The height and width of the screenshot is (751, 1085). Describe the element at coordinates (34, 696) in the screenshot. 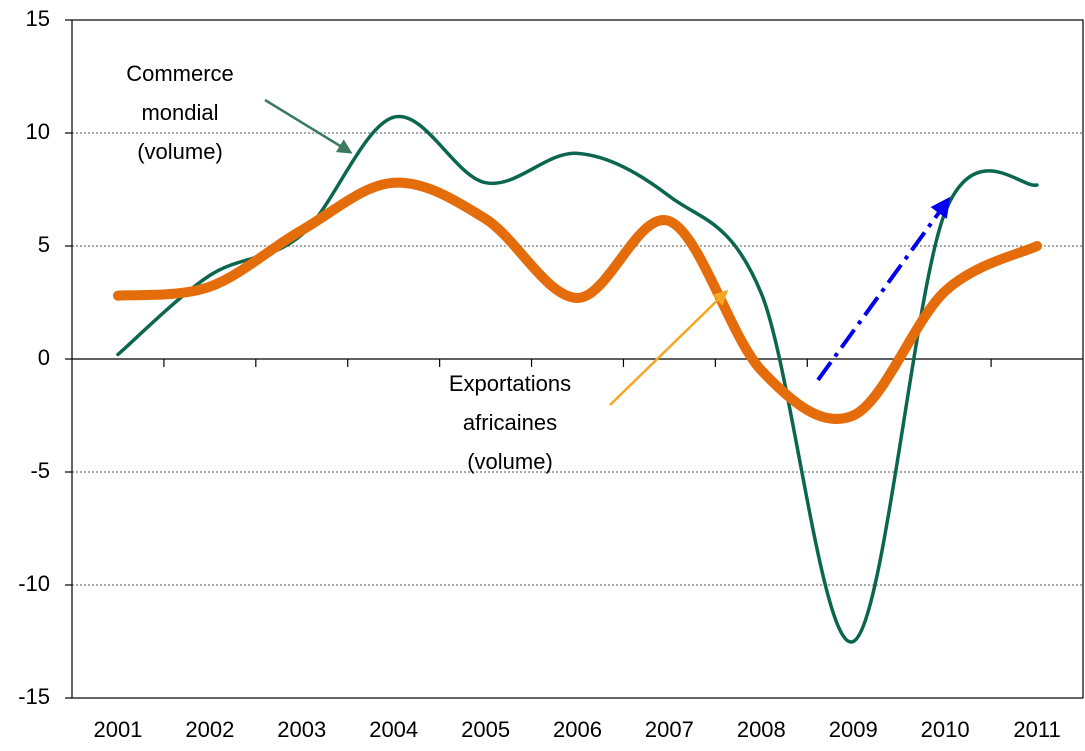

I see `y-tick-label: -15` at that location.